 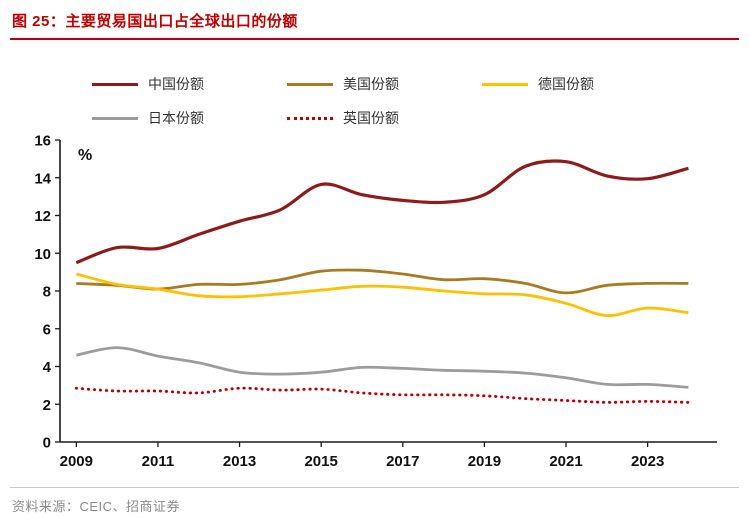 I want to click on legend: 中国份额 美国份额 德国份额日本份额 英国份额, so click(x=384, y=101).